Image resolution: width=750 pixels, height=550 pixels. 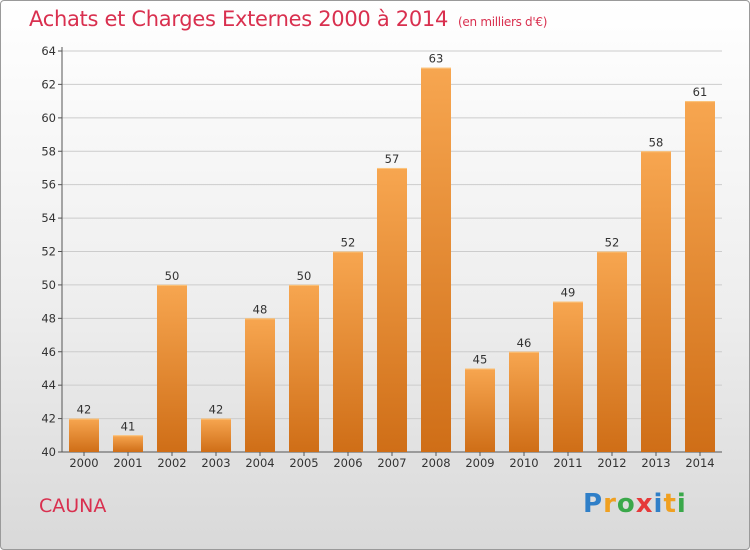 I want to click on bar-2004, so click(x=260, y=385).